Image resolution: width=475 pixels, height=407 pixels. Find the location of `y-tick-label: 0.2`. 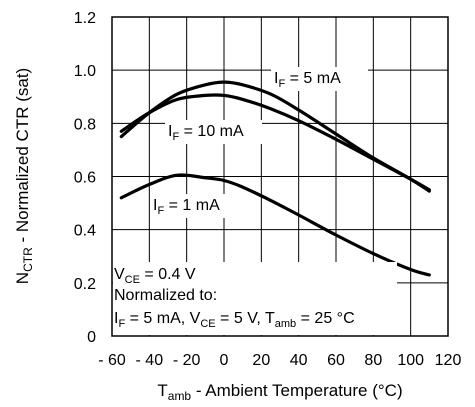

y-tick-label: 0.2 is located at coordinates (85, 284).